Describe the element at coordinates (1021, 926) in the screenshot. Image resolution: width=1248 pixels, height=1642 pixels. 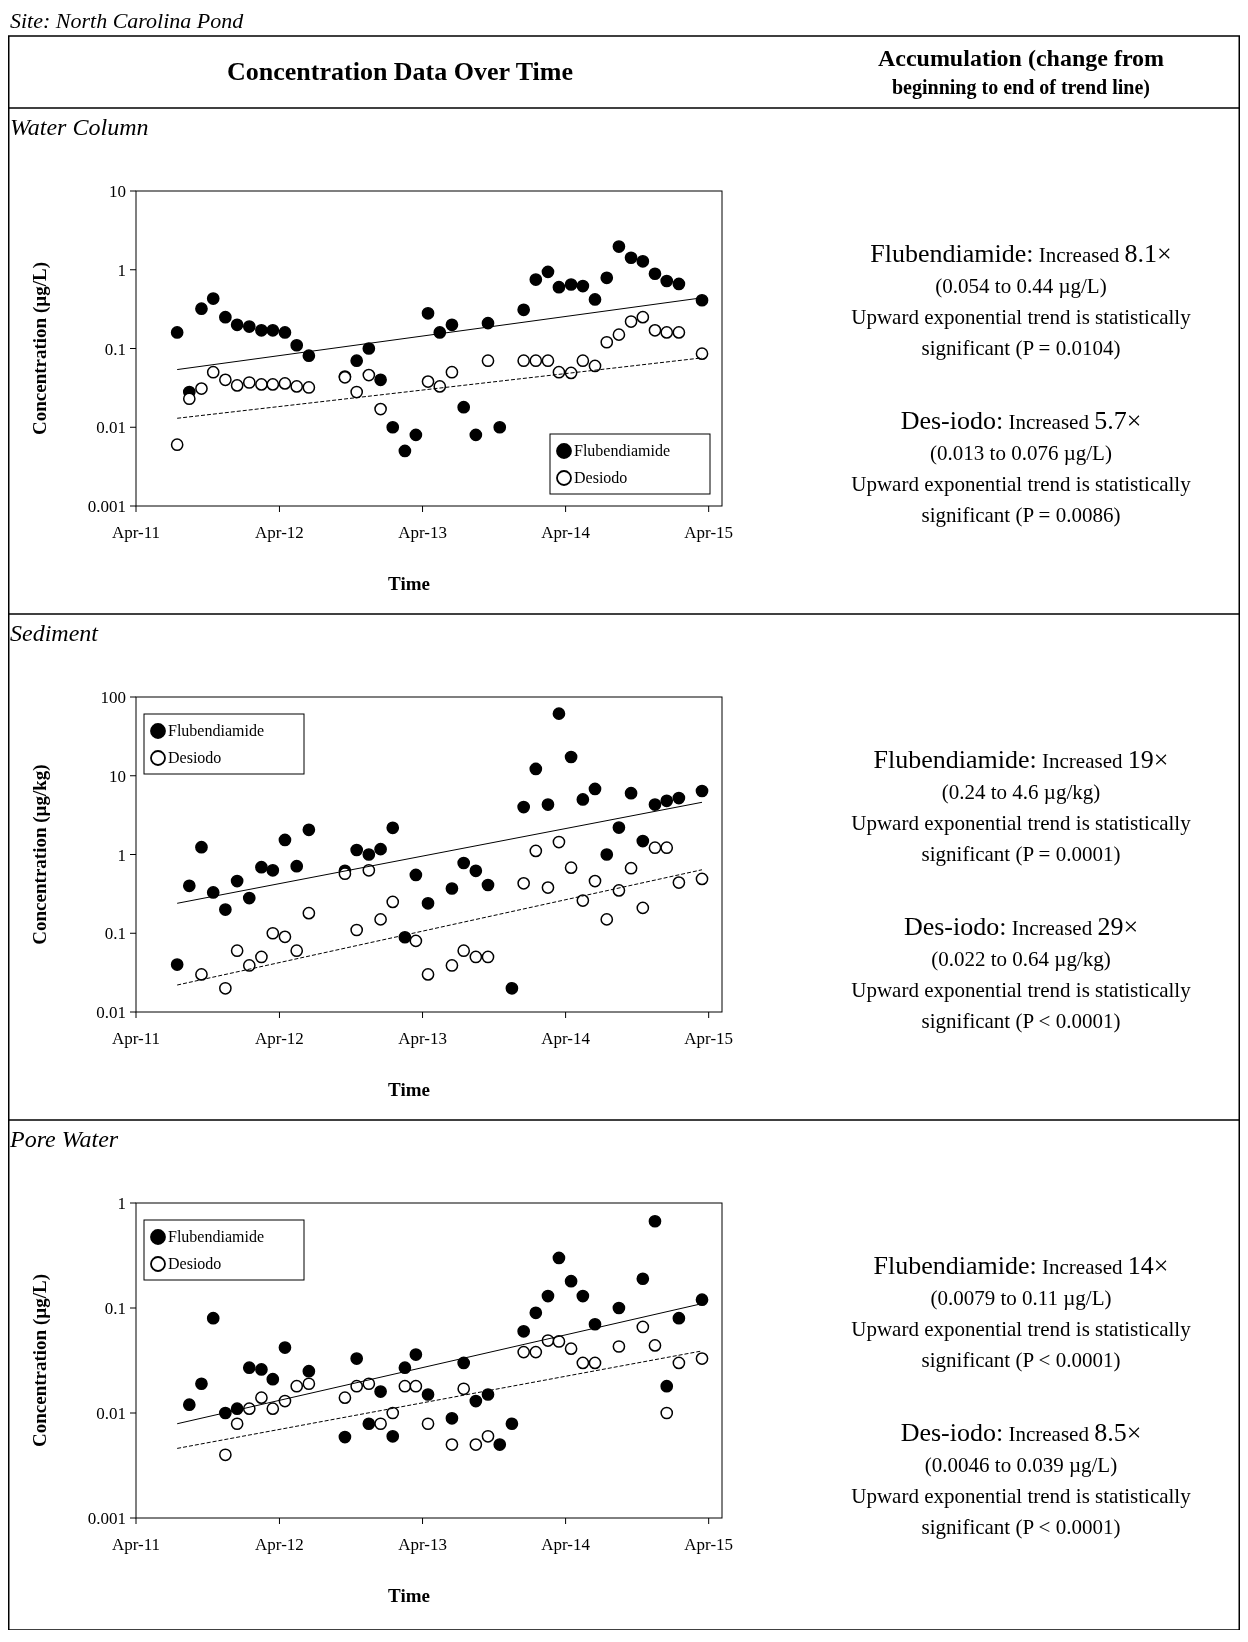
I see `text: Des-iodo: Increased 29×` at that location.